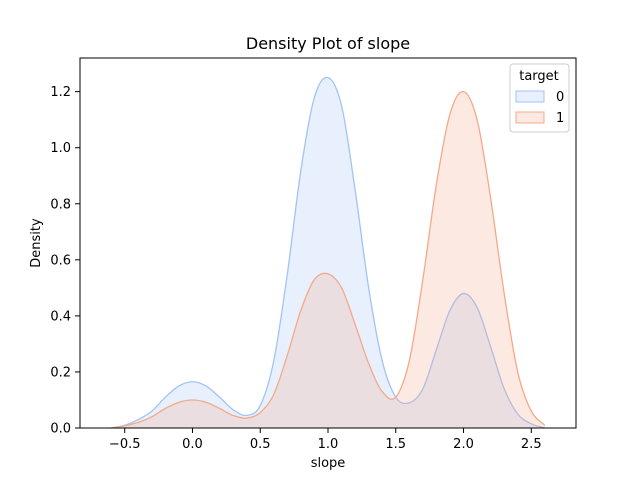  What do you see at coordinates (560, 118) in the screenshot?
I see `legend-label-1: 1` at bounding box center [560, 118].